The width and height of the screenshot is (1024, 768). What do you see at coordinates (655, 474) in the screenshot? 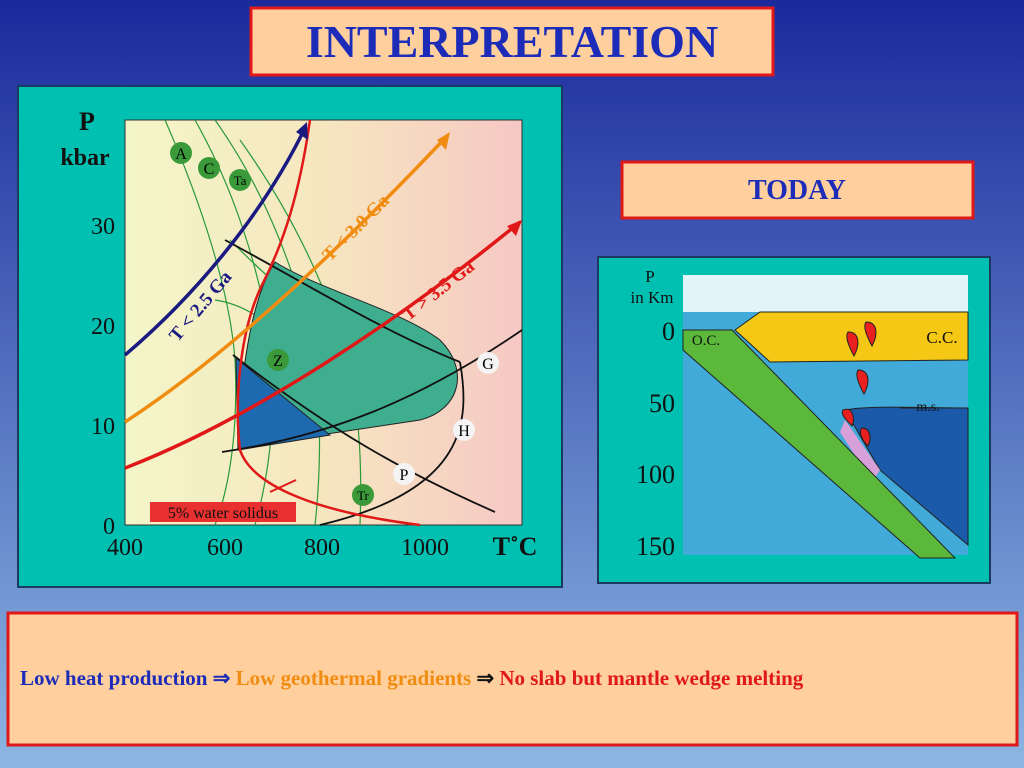
I see `depth-tick-label: 100` at bounding box center [655, 474].